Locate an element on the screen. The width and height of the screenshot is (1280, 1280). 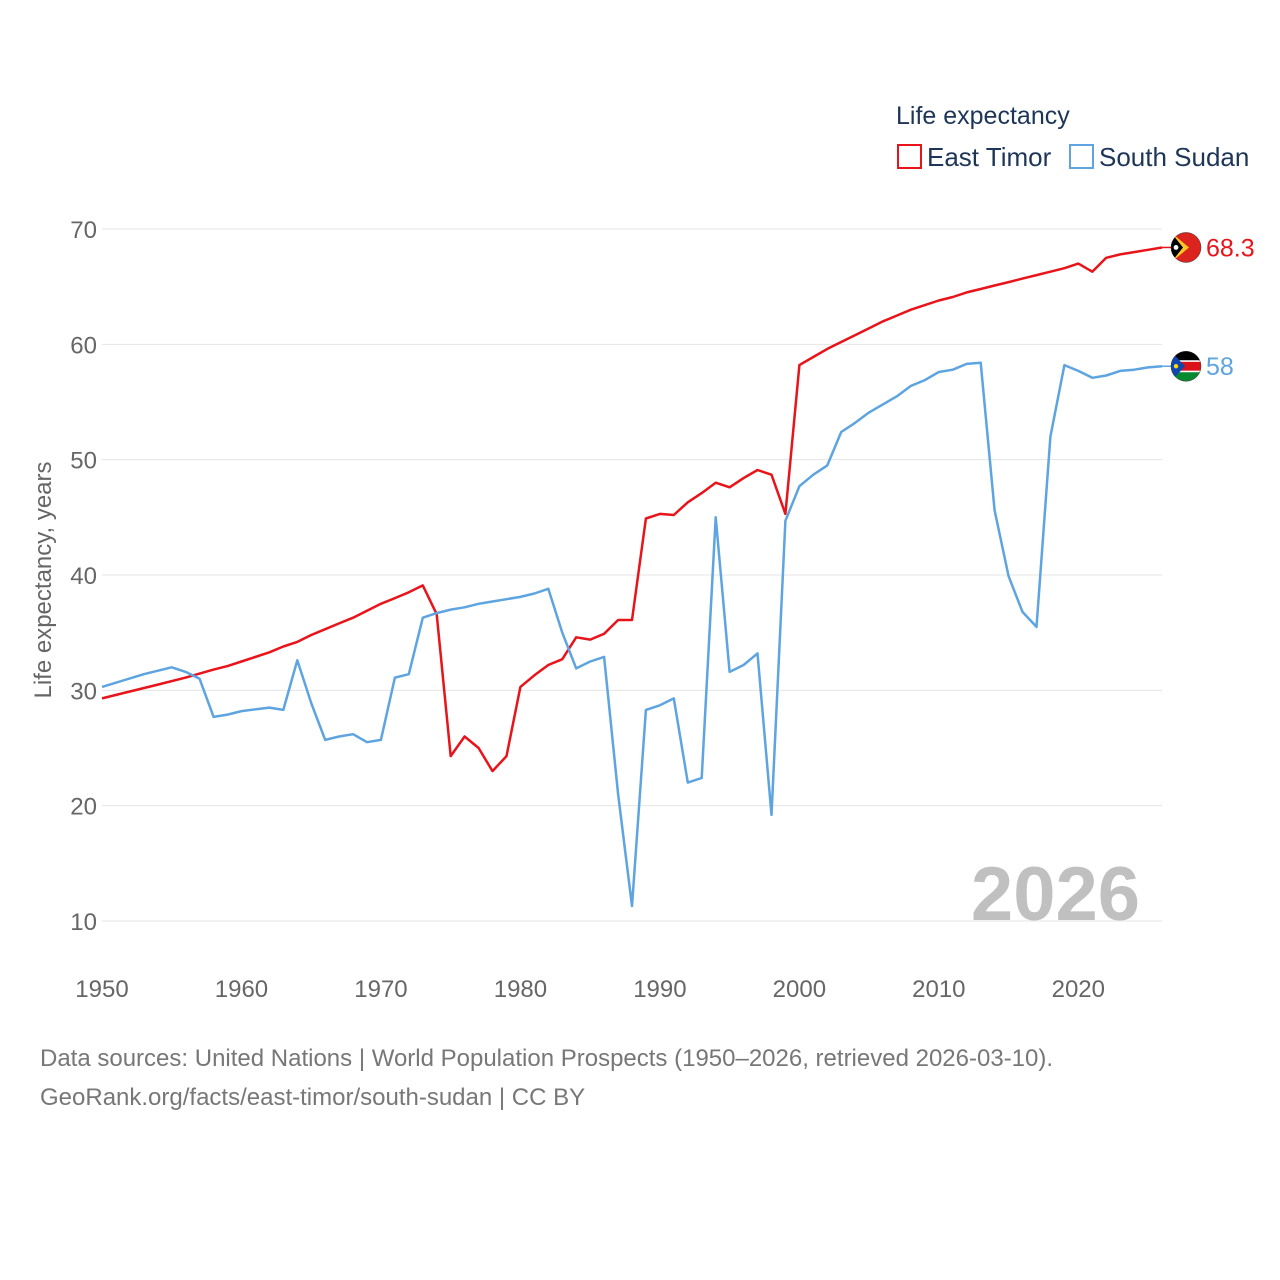
x-tick-label: 1950 is located at coordinates (101, 989).